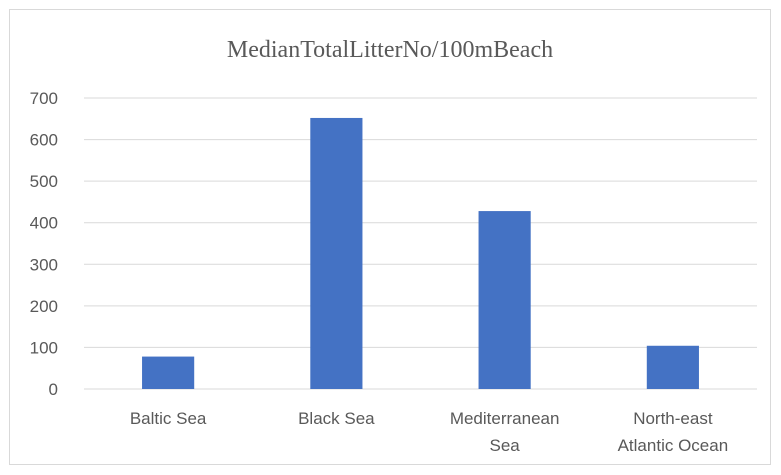  What do you see at coordinates (336, 418) in the screenshot?
I see `x-category-label: Black Sea` at bounding box center [336, 418].